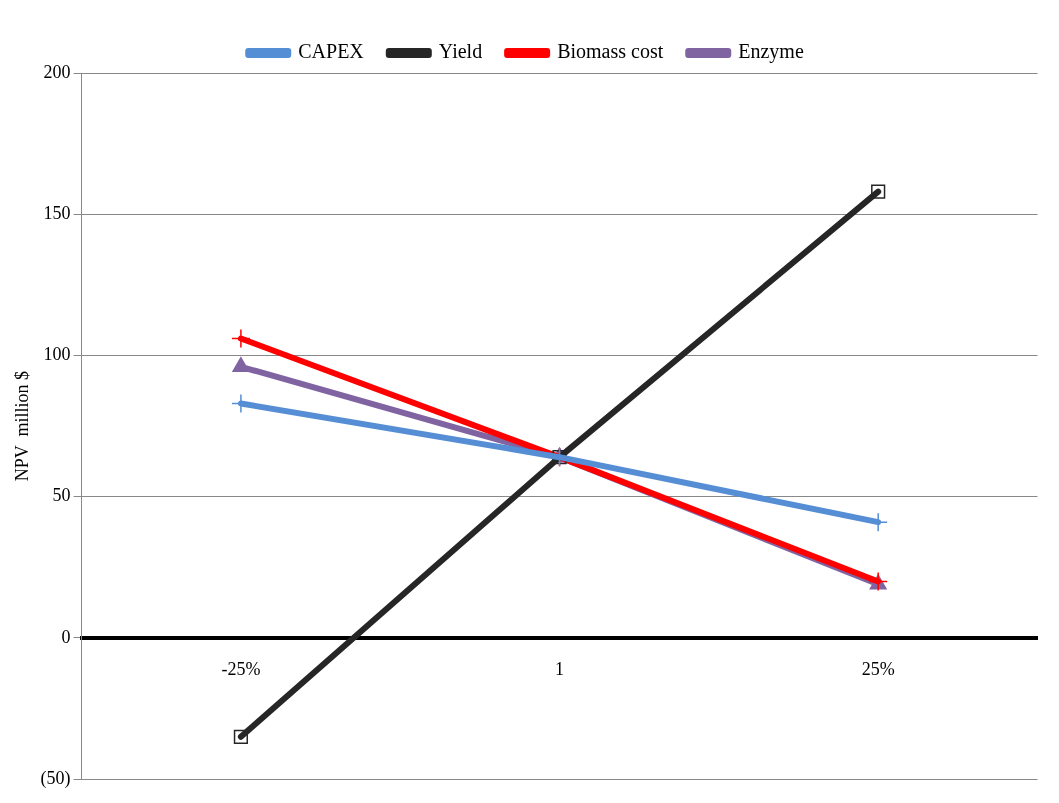 The height and width of the screenshot is (803, 1059). What do you see at coordinates (61, 495) in the screenshot?
I see `y-tick-label: 50` at bounding box center [61, 495].